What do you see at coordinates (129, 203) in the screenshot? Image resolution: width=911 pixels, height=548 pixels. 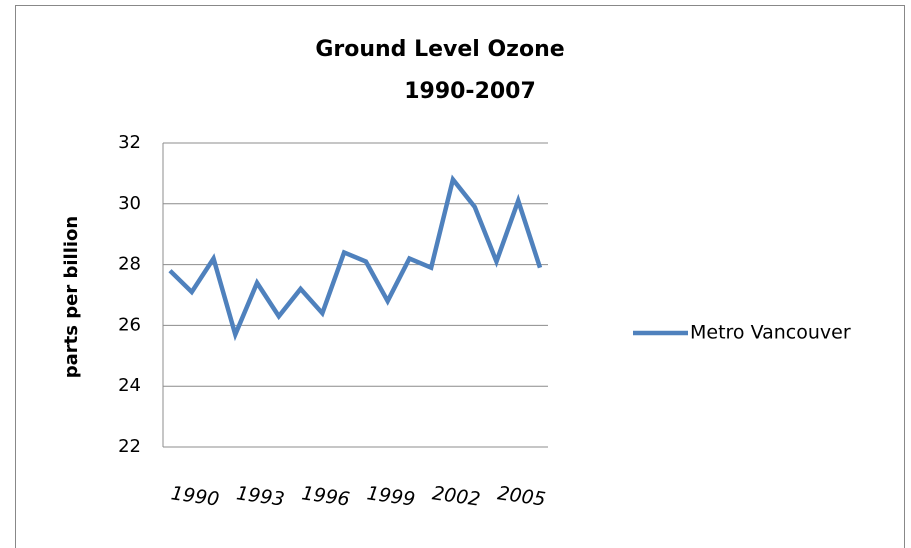 I see `y-tick-label: 30` at bounding box center [129, 203].